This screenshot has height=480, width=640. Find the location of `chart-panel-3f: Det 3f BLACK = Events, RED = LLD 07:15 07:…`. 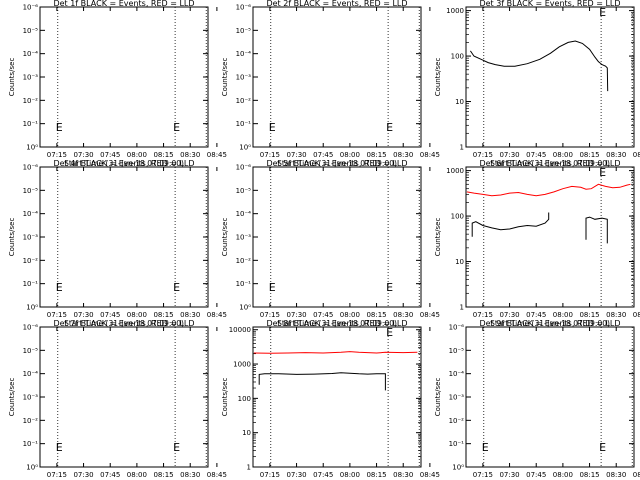

chart-panel-3f: Det 3f BLACK = Events, RED = LLD 07:15 07:… is located at coordinates (537, 84).